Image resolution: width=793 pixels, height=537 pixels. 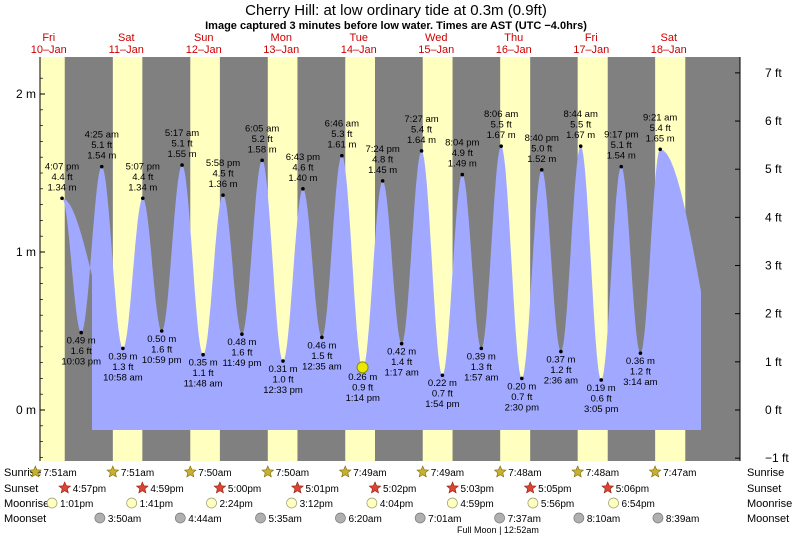 What do you see at coordinates (76, 504) in the screenshot?
I see `moonrise-time: 1:01pm` at bounding box center [76, 504].